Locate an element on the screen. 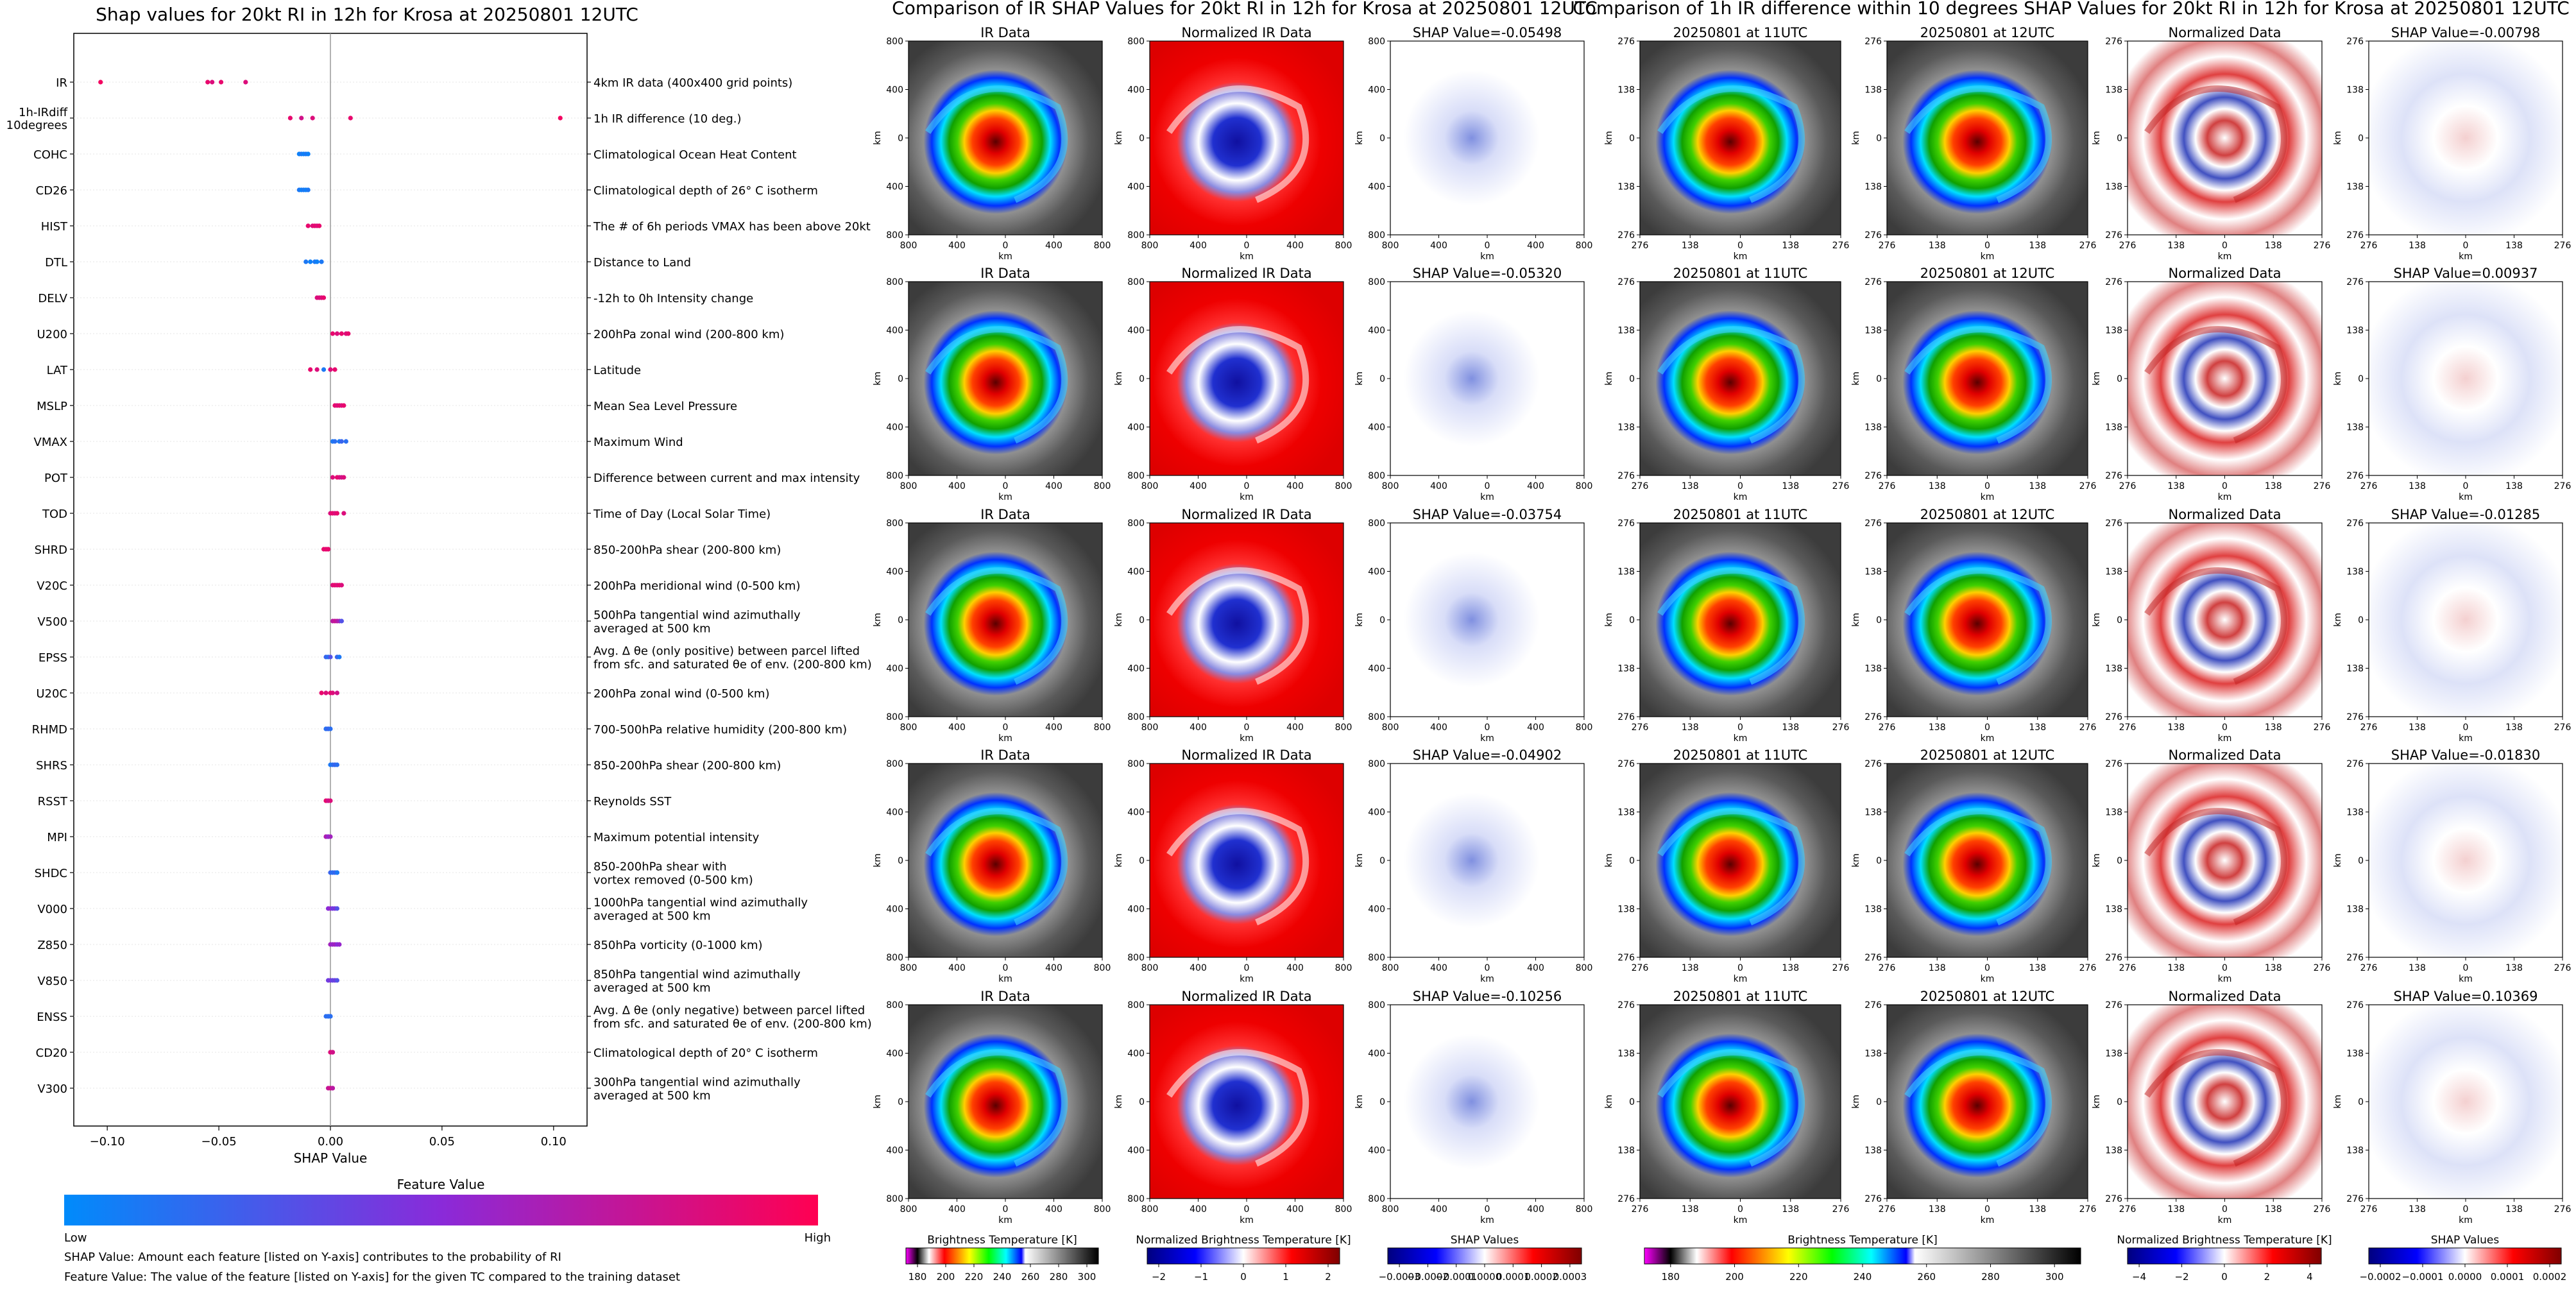 The image size is (2576, 1289). panel-title: 20250801 at 12UTC is located at coordinates (1987, 514).